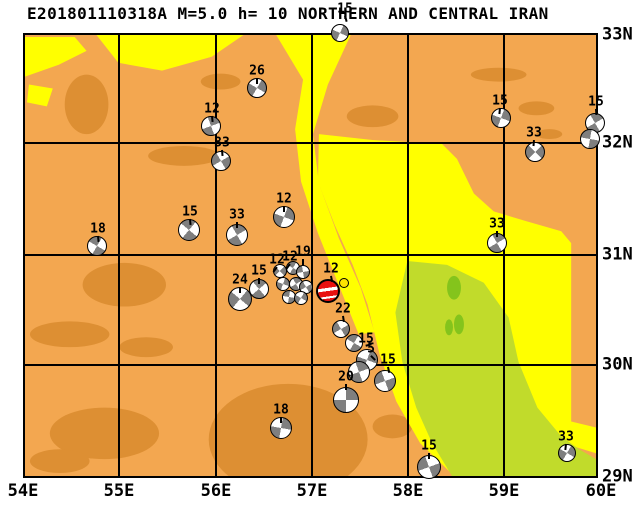  What do you see at coordinates (617, 476) in the screenshot?
I see `y-axis-label: 29N` at bounding box center [617, 476].